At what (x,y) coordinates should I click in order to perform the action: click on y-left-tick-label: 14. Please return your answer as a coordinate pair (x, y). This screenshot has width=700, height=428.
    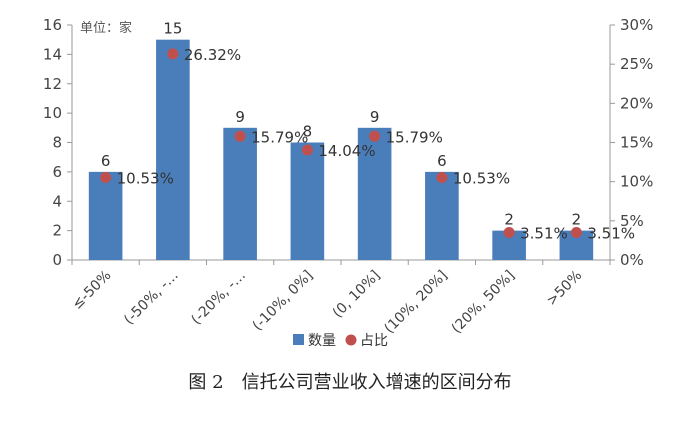
    Looking at the image, I should click on (52, 54).